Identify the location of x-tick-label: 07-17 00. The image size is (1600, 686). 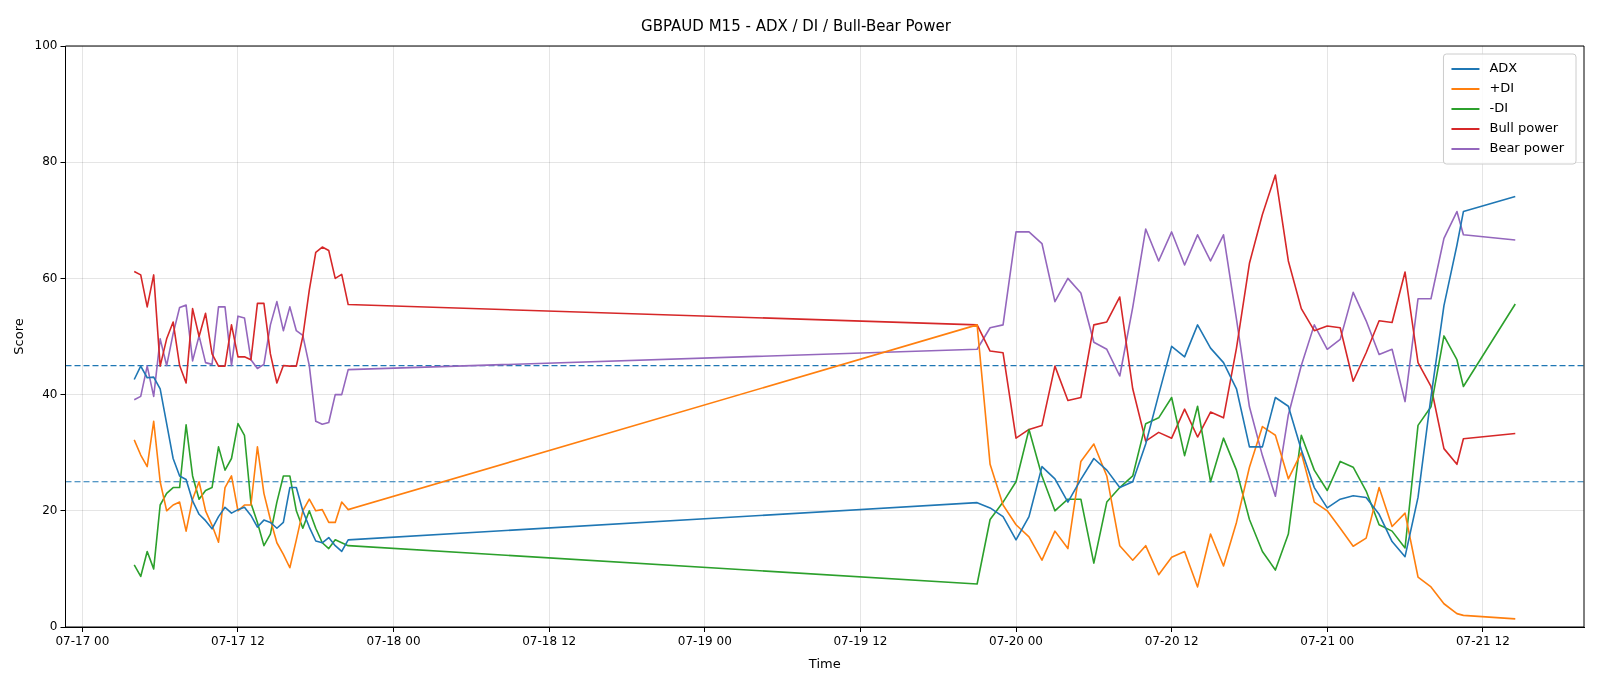
(82, 641).